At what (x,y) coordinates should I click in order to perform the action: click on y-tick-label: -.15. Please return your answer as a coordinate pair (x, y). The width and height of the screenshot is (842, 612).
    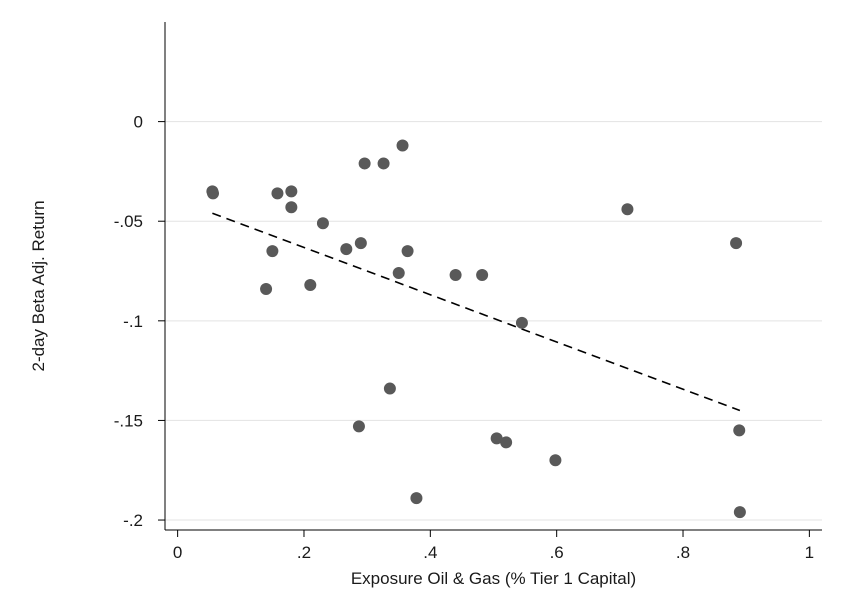
    Looking at the image, I should click on (128, 420).